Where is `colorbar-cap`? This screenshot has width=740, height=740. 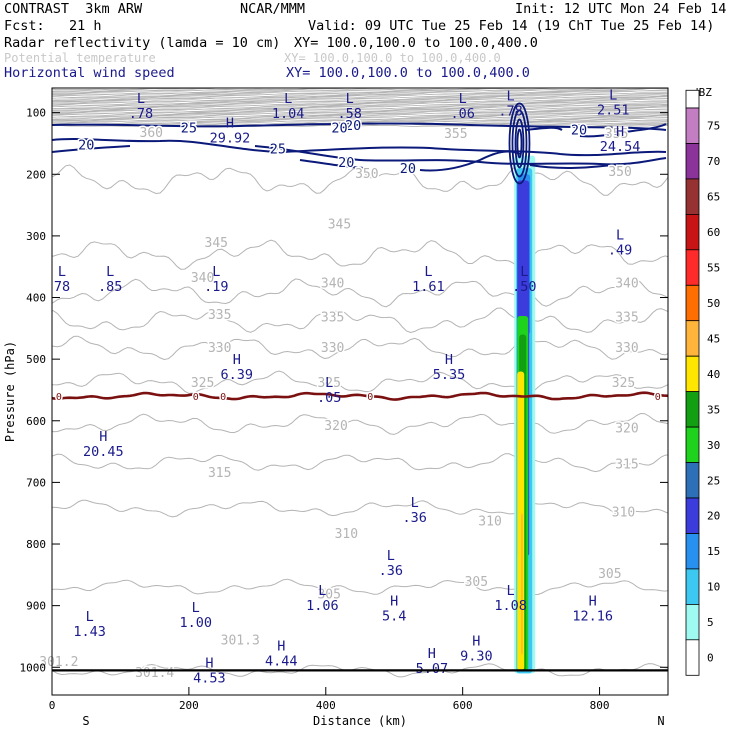 colorbar-cap is located at coordinates (692, 99).